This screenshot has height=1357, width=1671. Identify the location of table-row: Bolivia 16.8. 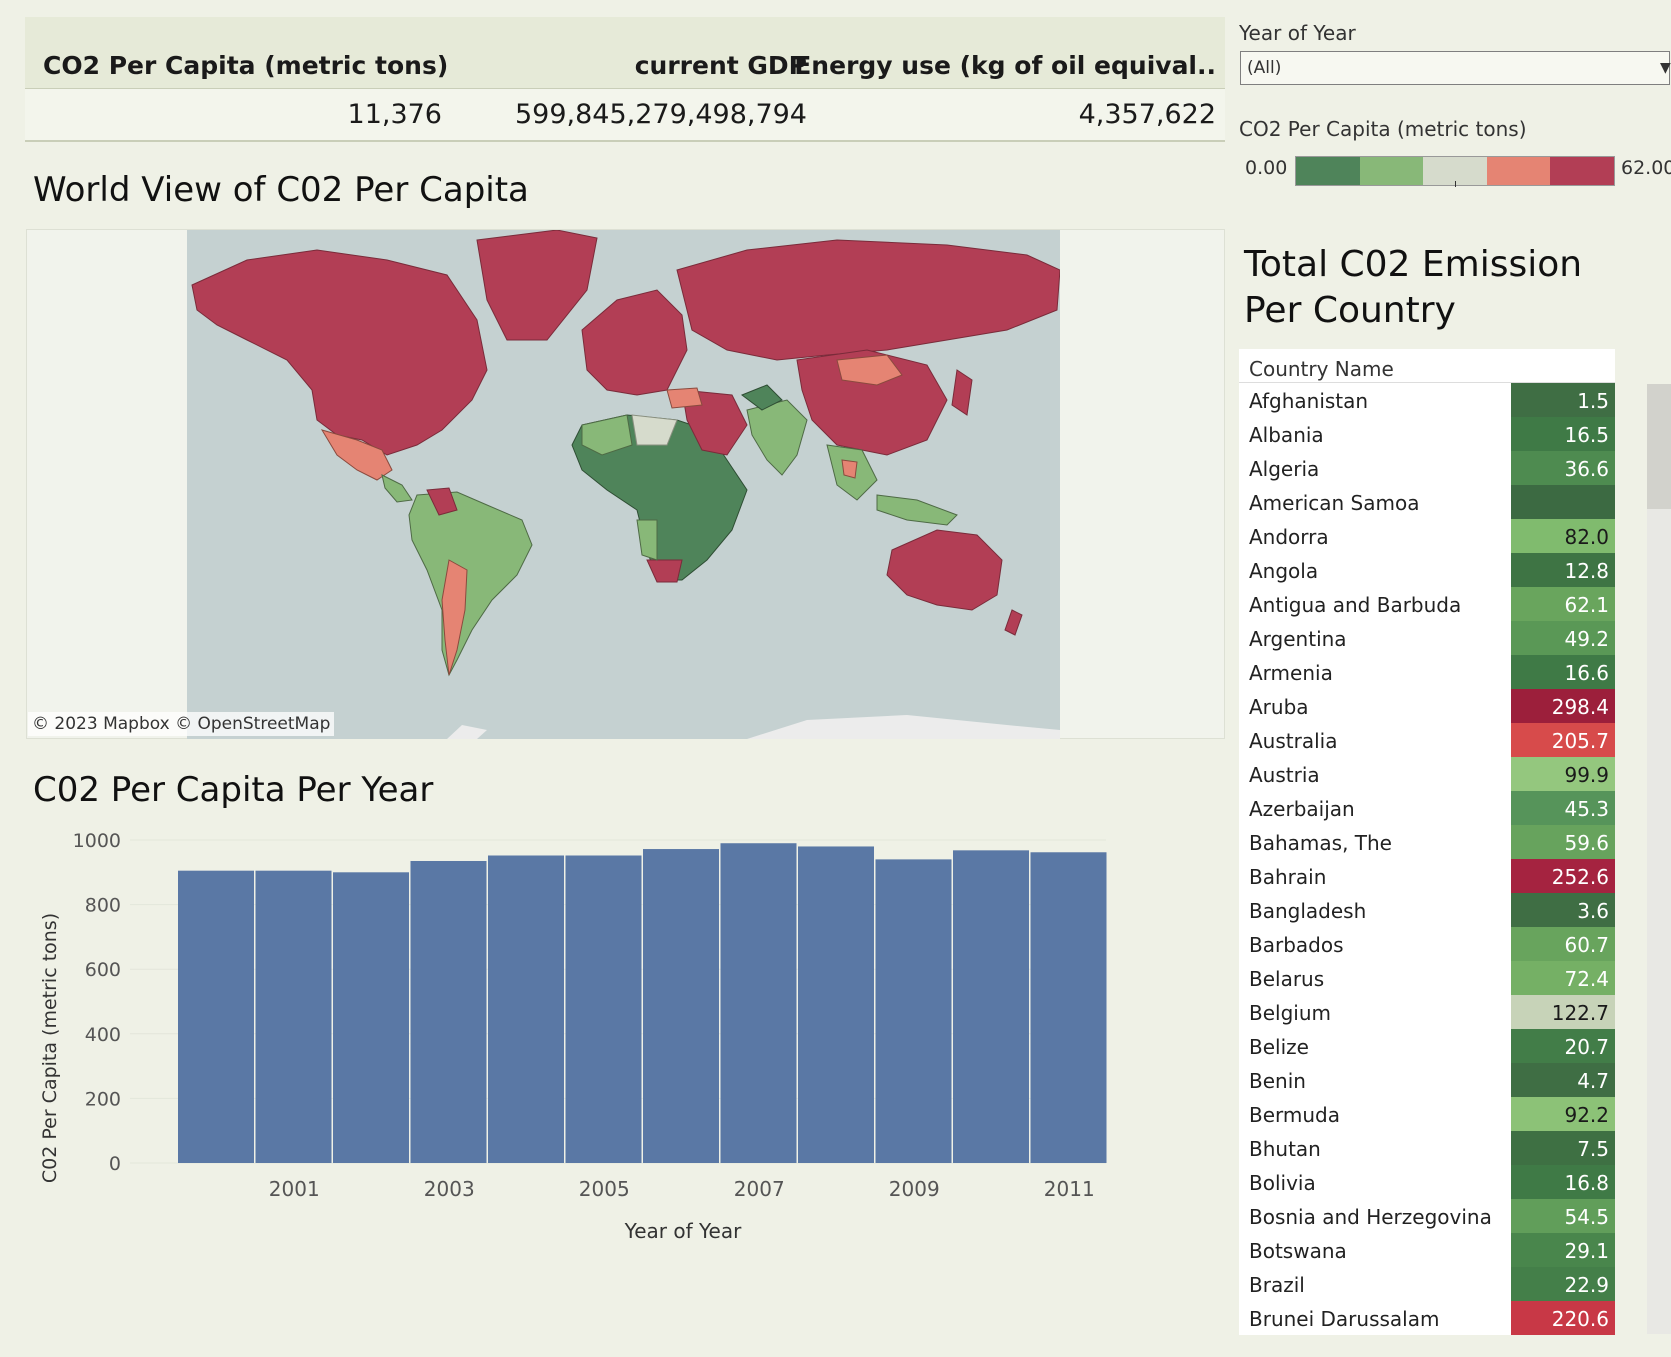
(1427, 1182).